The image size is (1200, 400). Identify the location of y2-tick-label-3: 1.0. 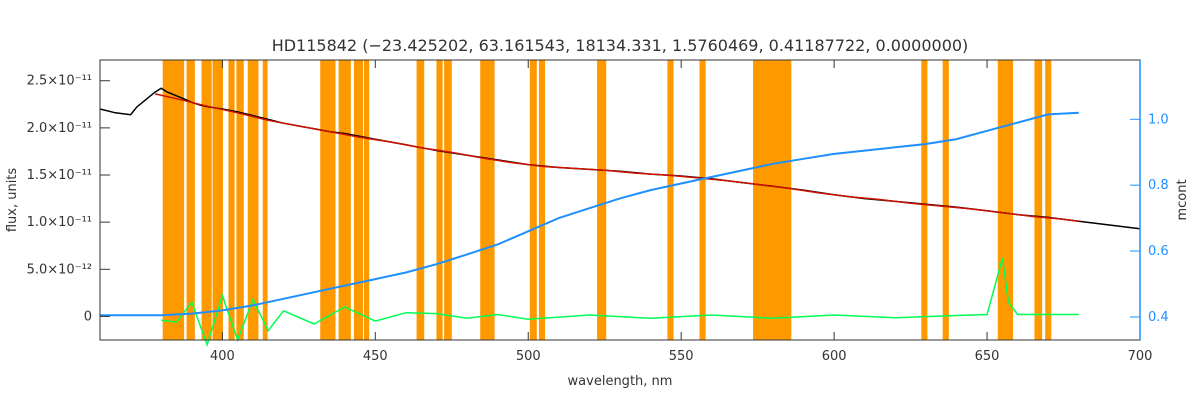
(1158, 119).